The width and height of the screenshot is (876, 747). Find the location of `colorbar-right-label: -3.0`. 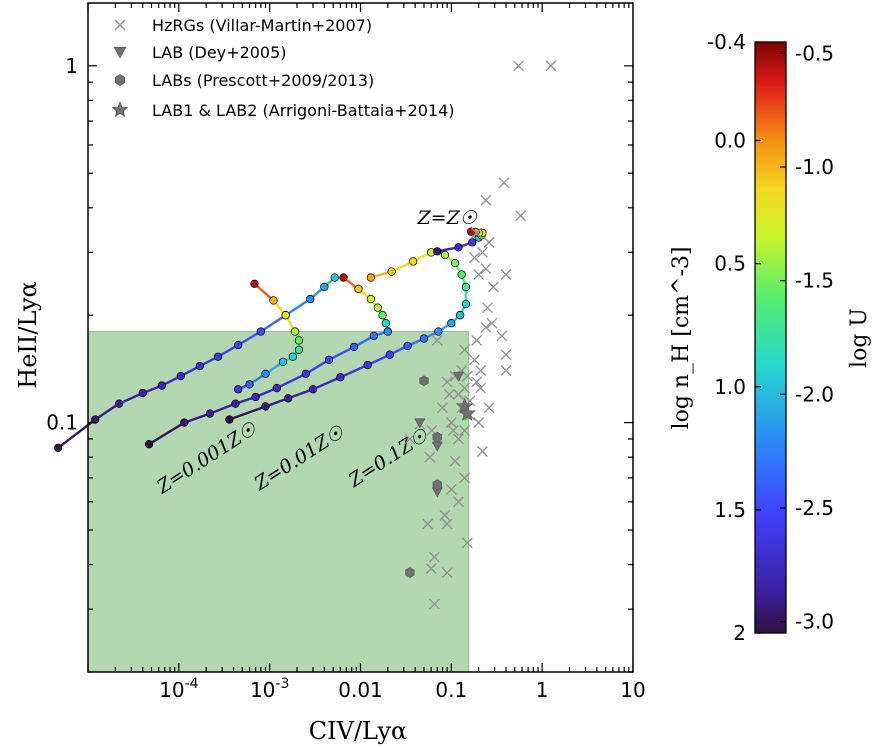

colorbar-right-label: -3.0 is located at coordinates (814, 622).